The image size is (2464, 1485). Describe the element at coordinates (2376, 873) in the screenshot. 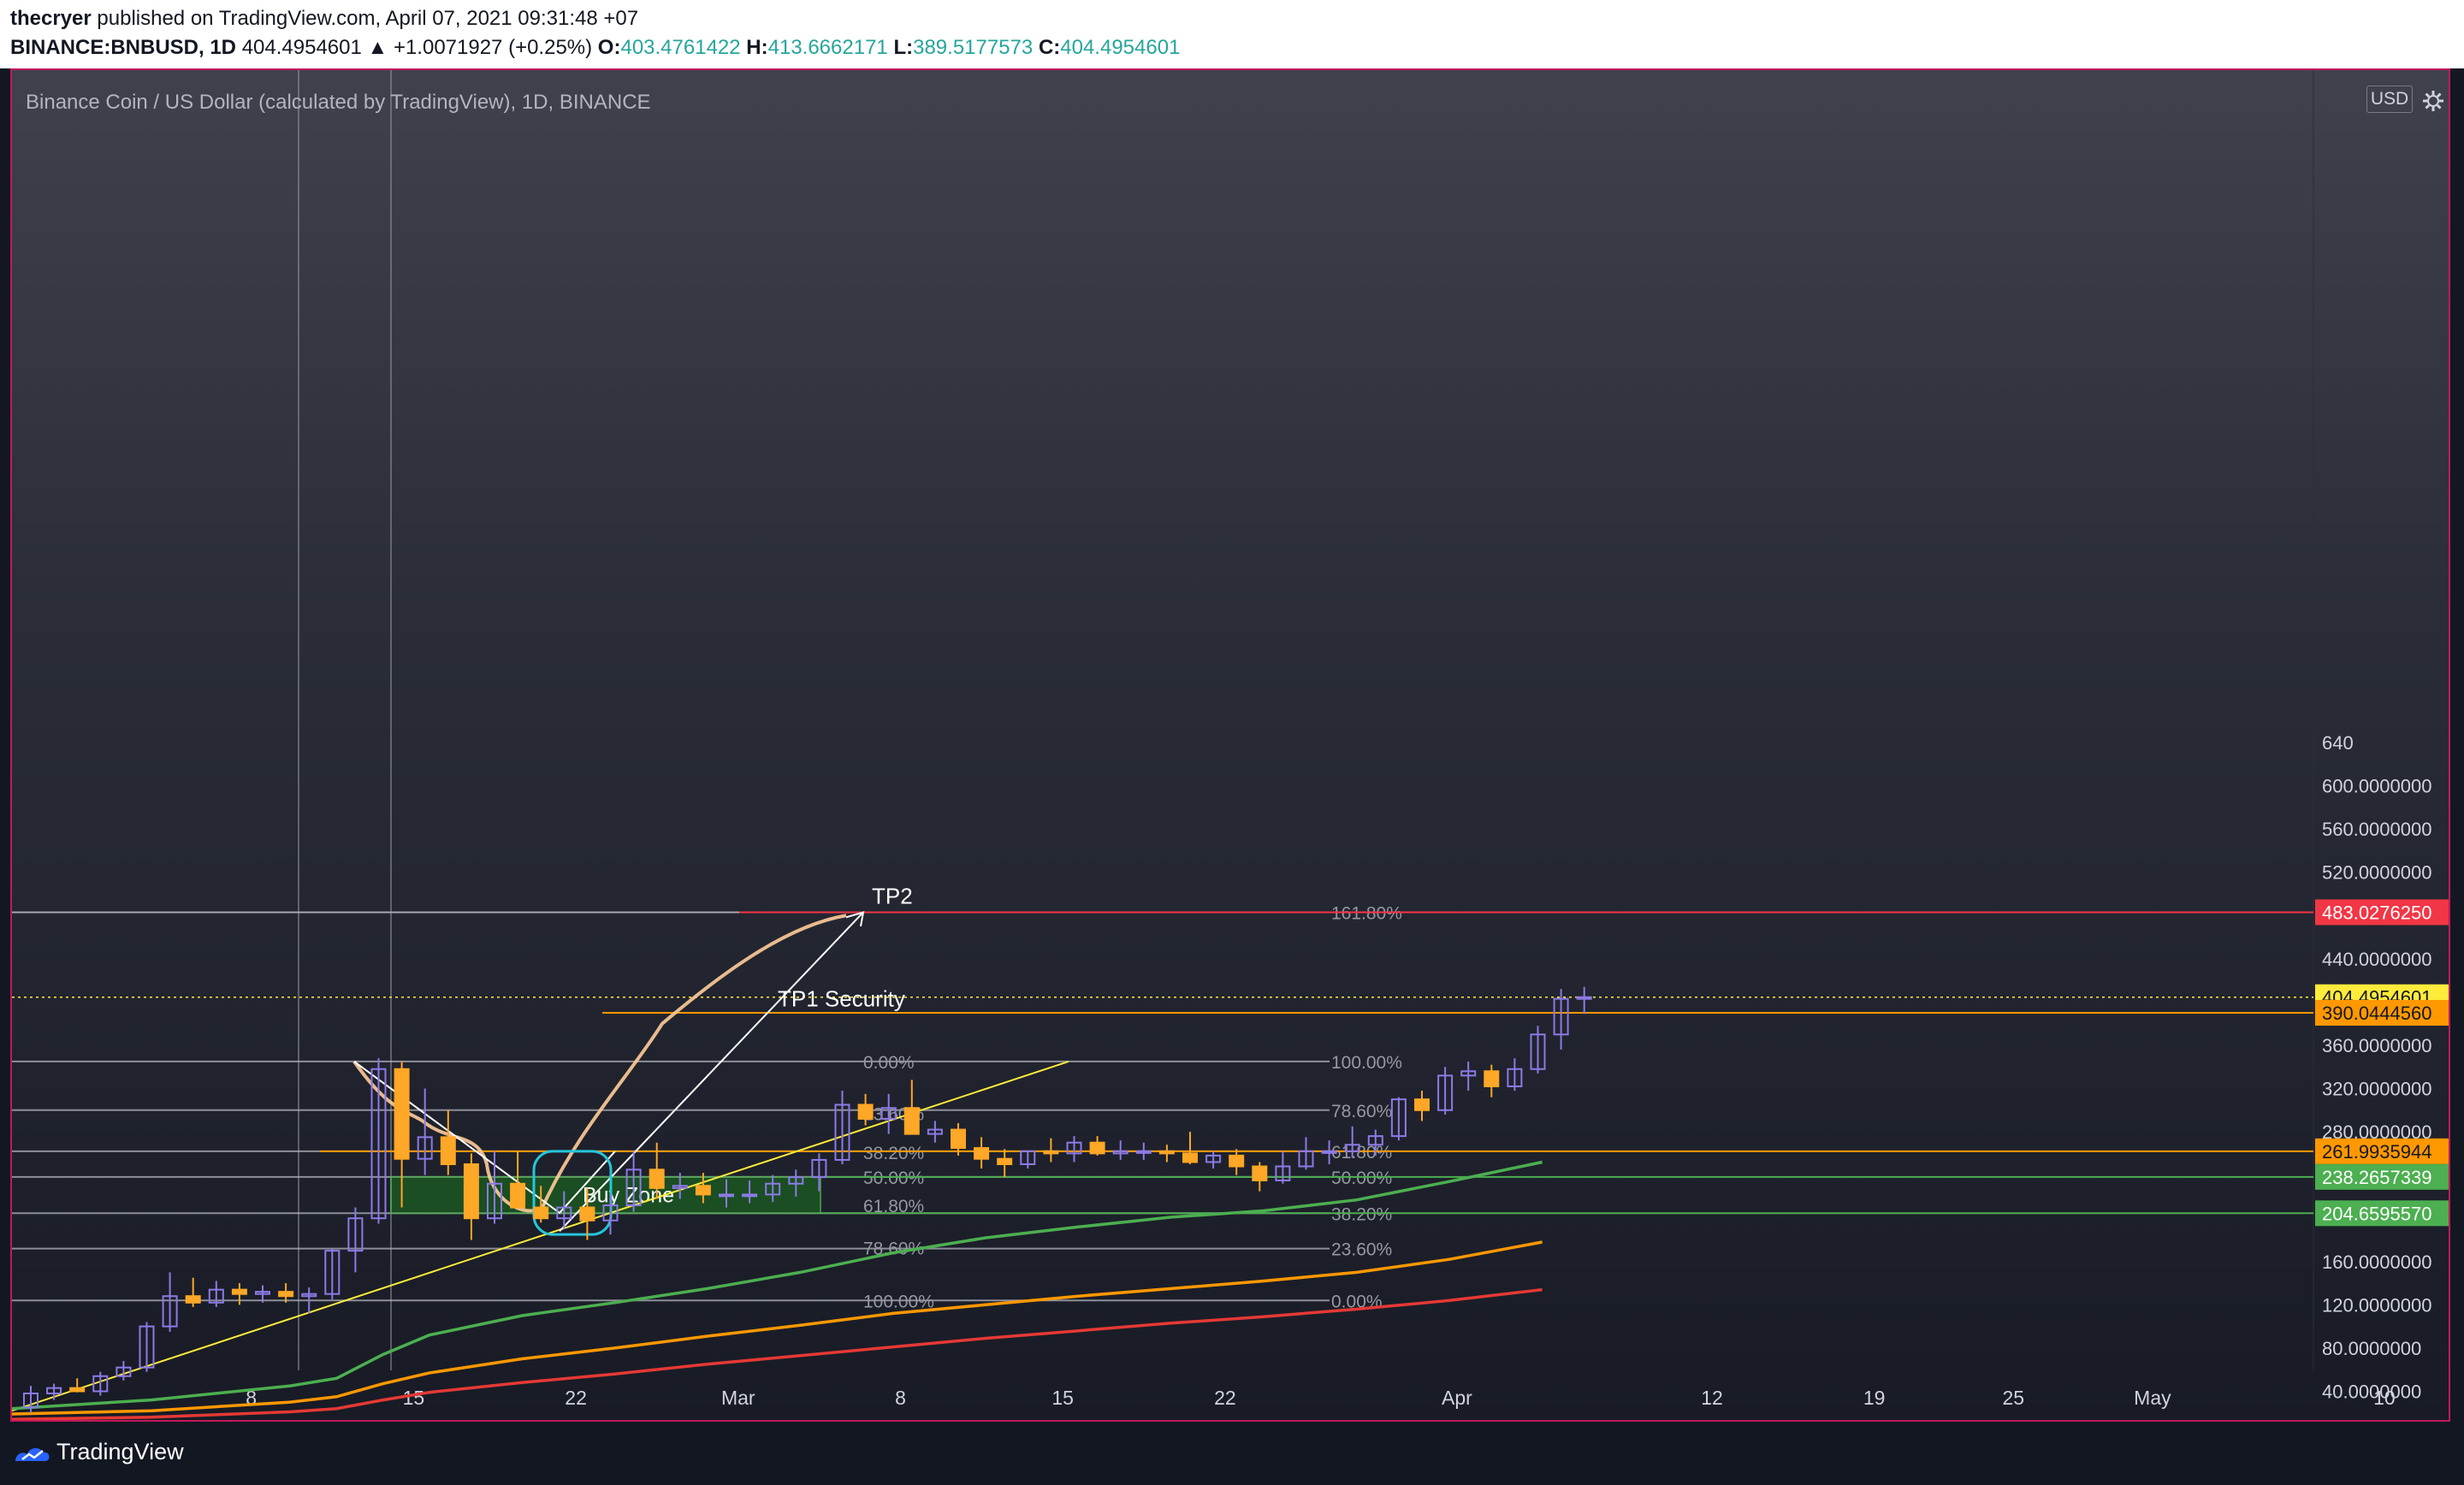

I see `y-tick-label: 520.0000000` at that location.